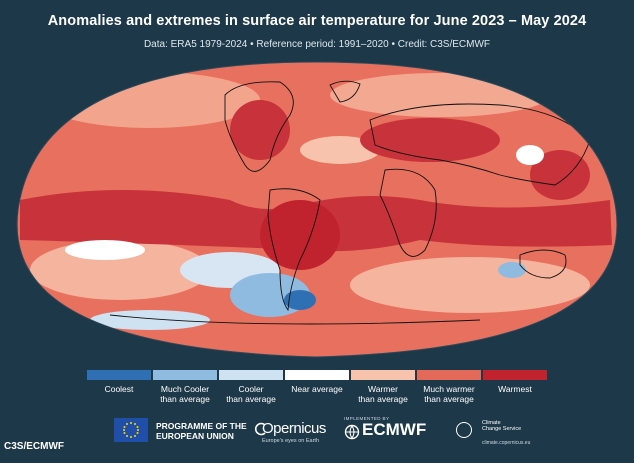 The image size is (634, 463). Describe the element at coordinates (506, 443) in the screenshot. I see `ccs-url: climate.copernicus.eu` at that location.